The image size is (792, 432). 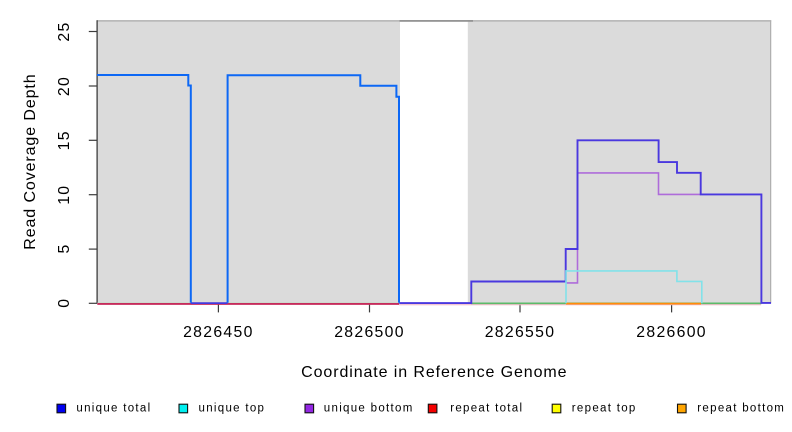 What do you see at coordinates (64, 31) in the screenshot?
I see `svg-text: 25` at bounding box center [64, 31].